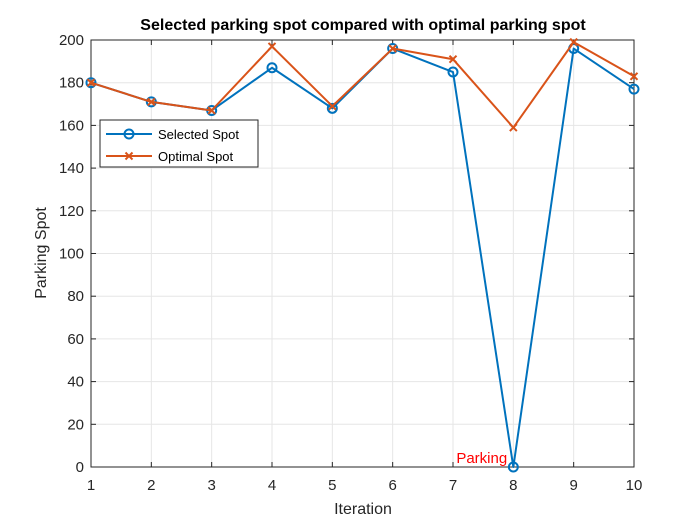  I want to click on x-tick-label: 4, so click(272, 485).